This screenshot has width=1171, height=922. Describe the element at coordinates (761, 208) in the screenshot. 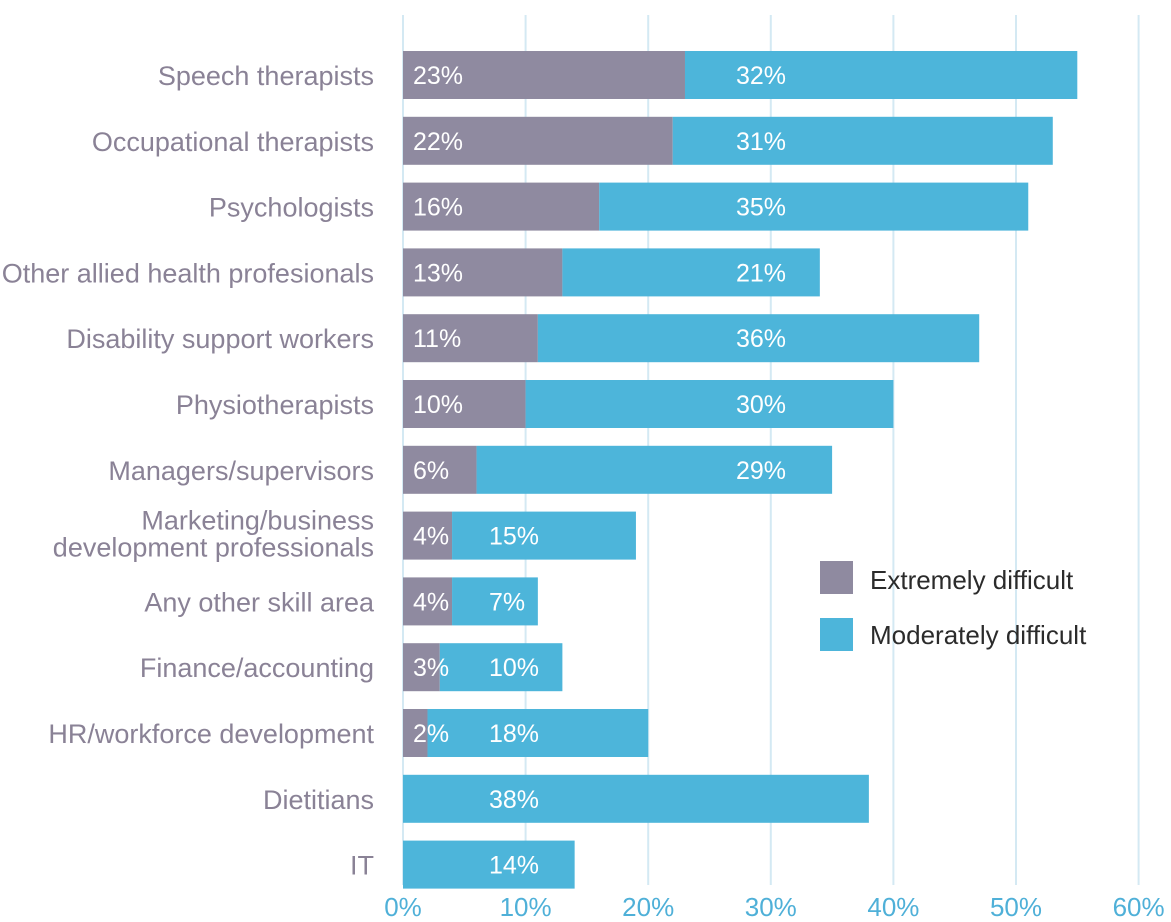

I see `data-label-moderately-difficult: 35%` at that location.